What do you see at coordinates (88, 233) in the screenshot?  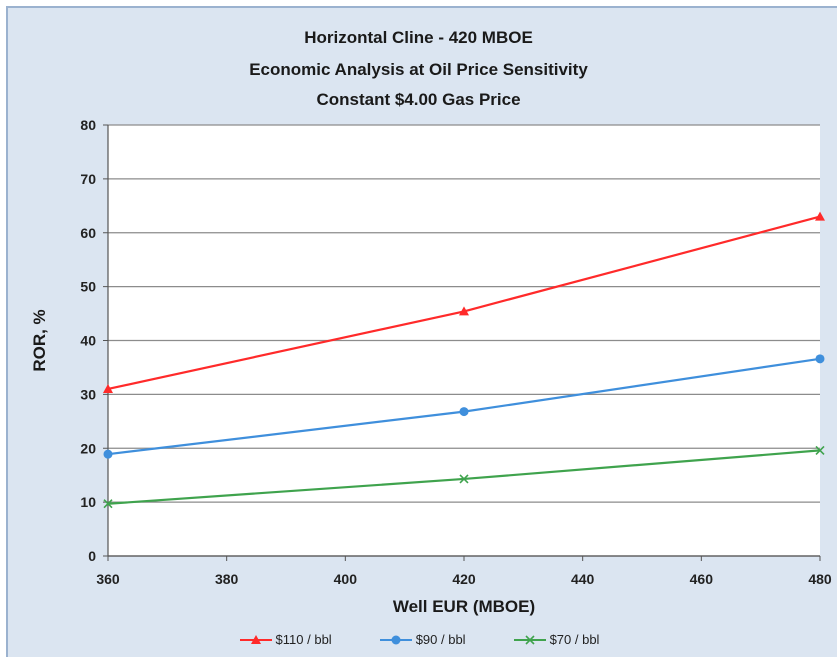 I see `y-tick-label: 60` at bounding box center [88, 233].